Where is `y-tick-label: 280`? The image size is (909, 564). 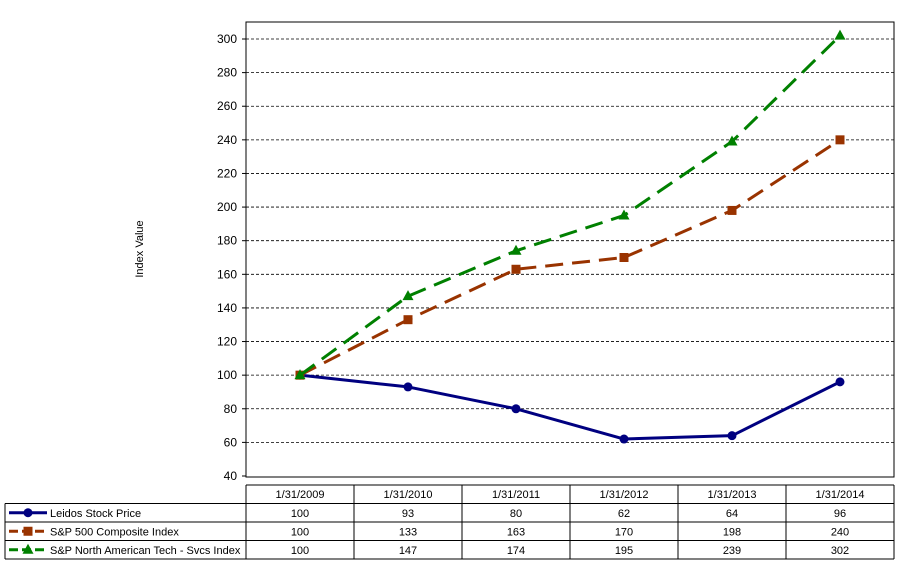
y-tick-label: 280 is located at coordinates (227, 73).